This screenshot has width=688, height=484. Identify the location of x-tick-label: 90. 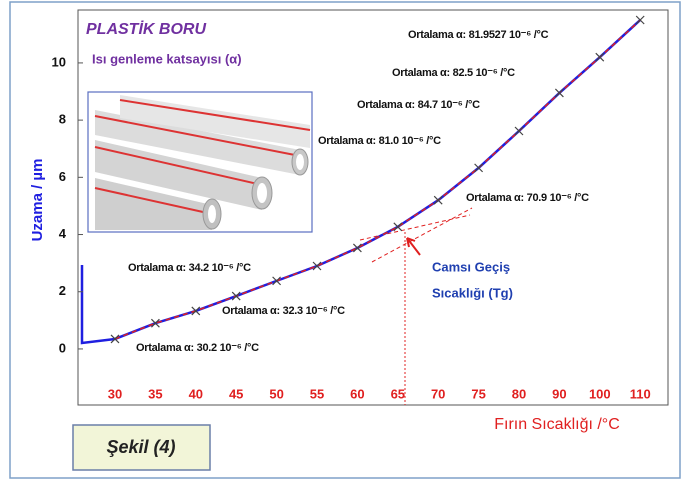
(559, 393).